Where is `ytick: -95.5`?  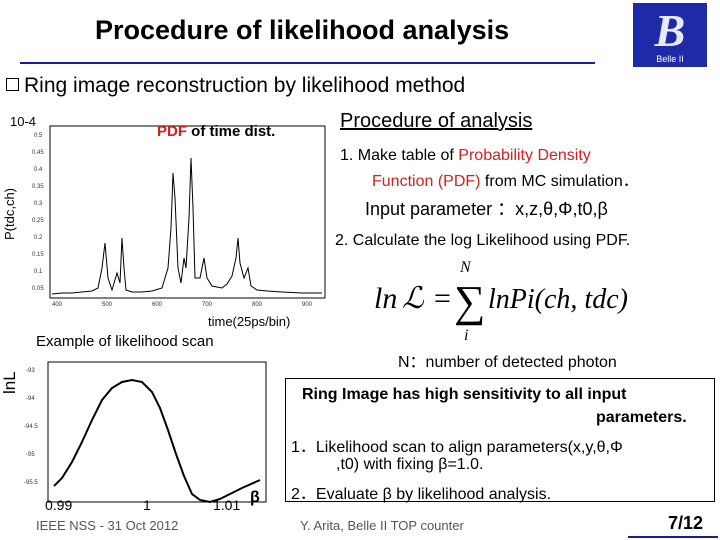 ytick: -95.5 is located at coordinates (31, 483).